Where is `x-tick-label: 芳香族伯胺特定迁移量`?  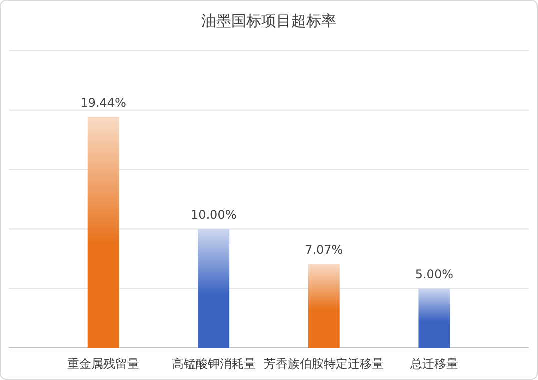 x-tick-label: 芳香族伯胺特定迁移量 is located at coordinates (324, 364).